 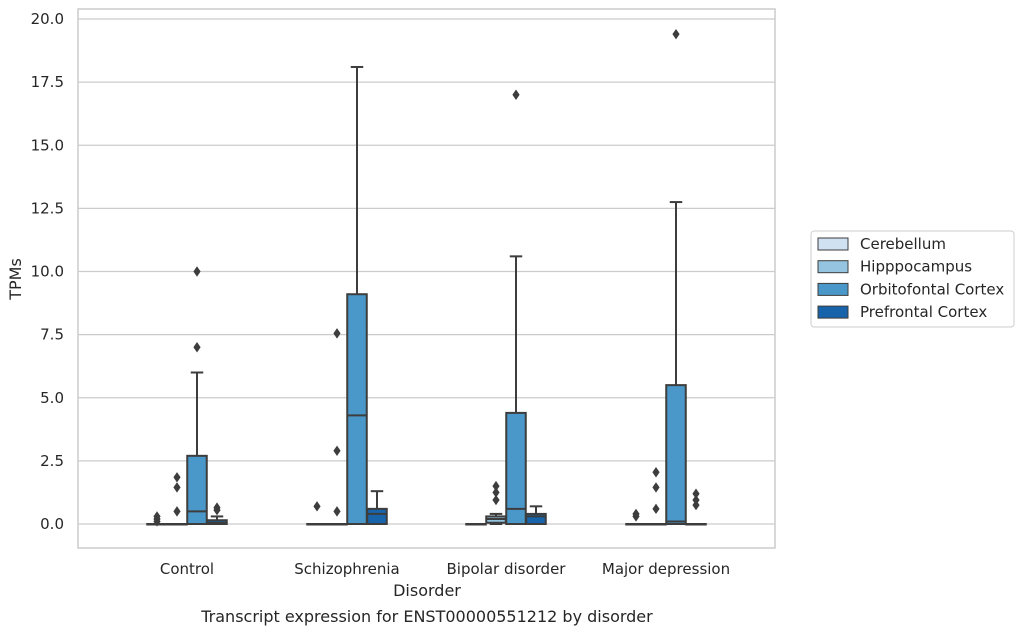 What do you see at coordinates (47, 19) in the screenshot?
I see `y-tick-label: 20.0` at bounding box center [47, 19].